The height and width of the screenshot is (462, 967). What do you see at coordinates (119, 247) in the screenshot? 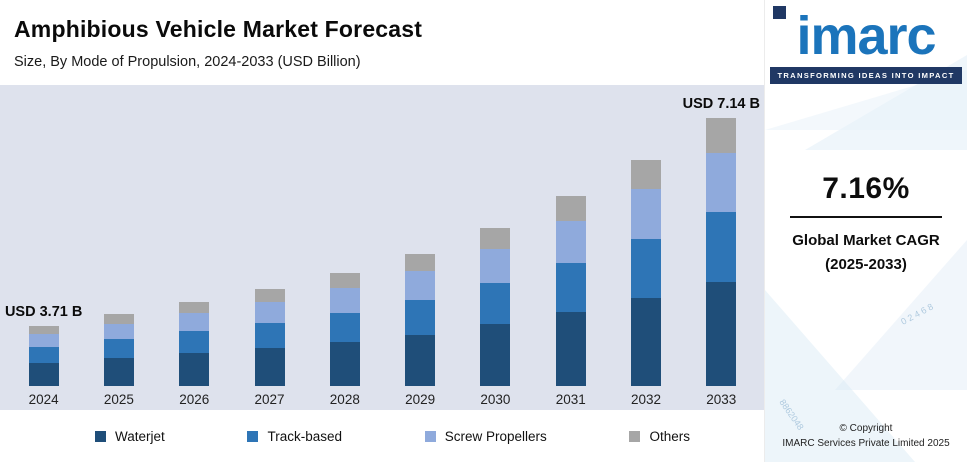
I see `bar-column: 2025` at bounding box center [119, 247].